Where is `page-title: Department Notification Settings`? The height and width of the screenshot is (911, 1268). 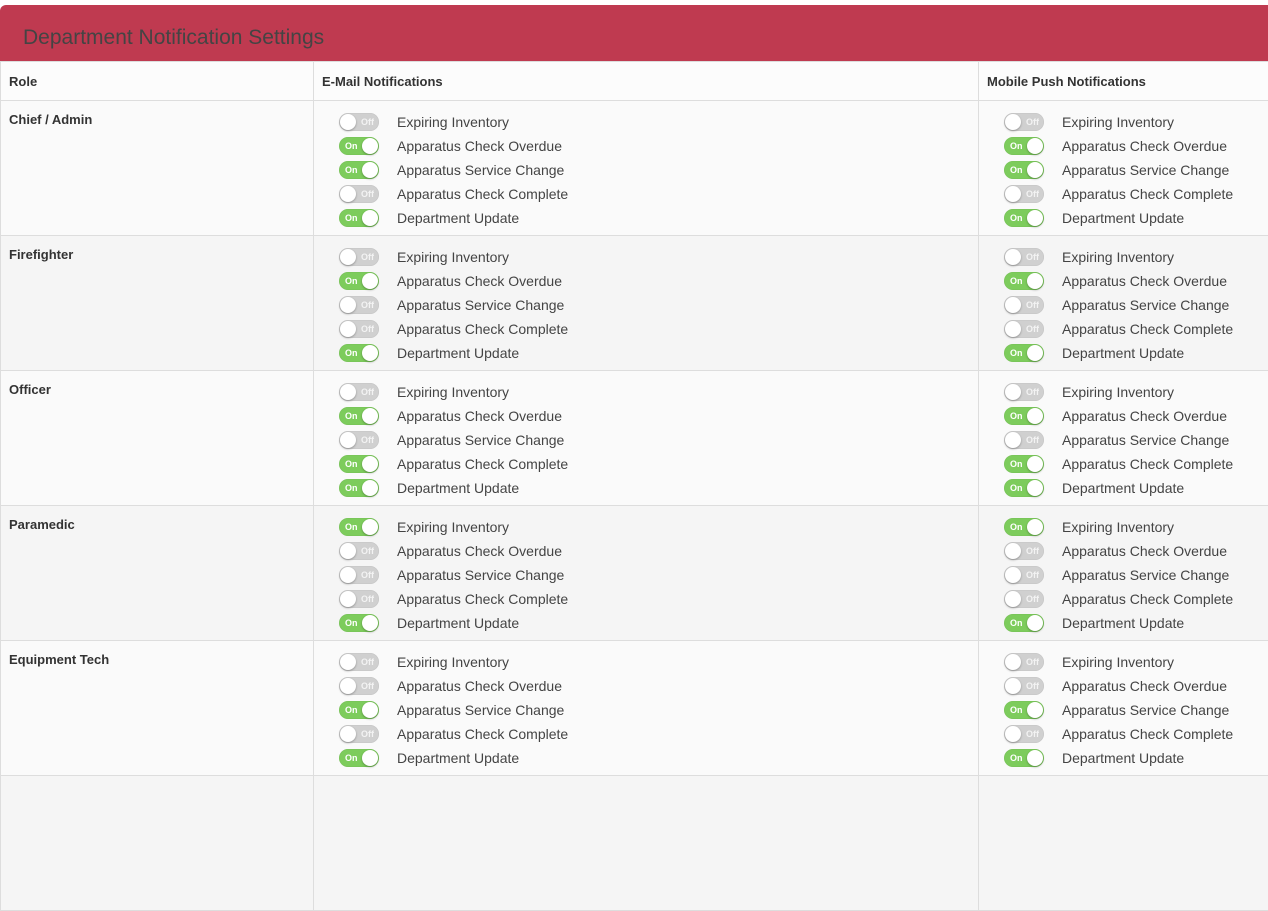
page-title: Department Notification Settings is located at coordinates (173, 38).